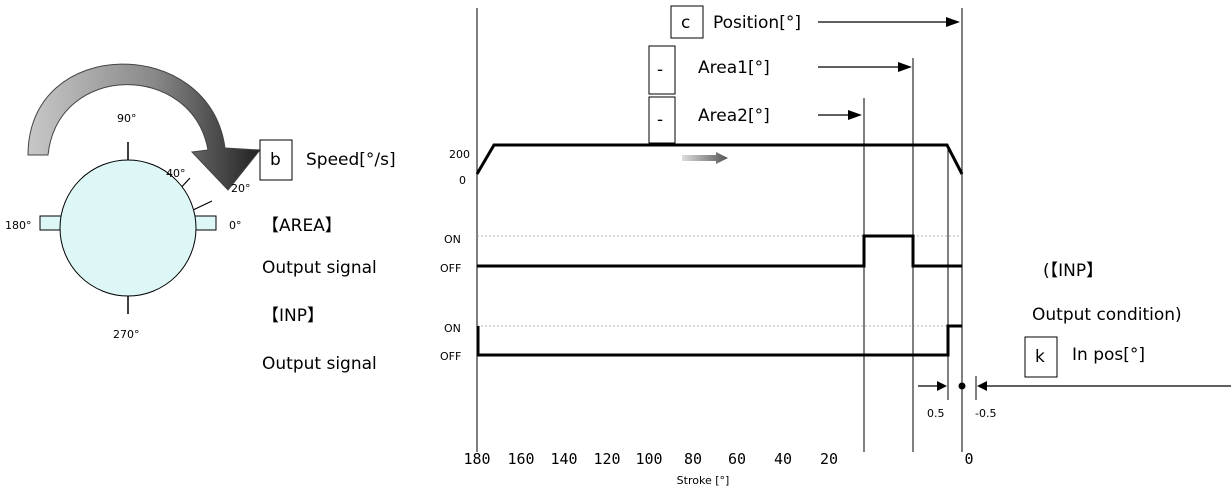 This screenshot has height=488, width=1231. Describe the element at coordinates (719, 251) in the screenshot. I see `area-signal-wave` at that location.